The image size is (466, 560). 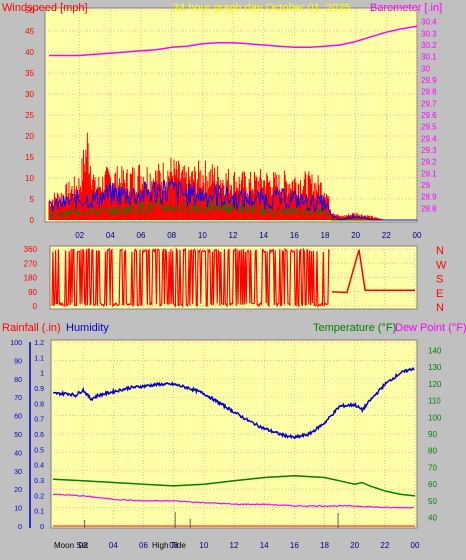 What do you see at coordinates (18, 435) in the screenshot?
I see `humidity-y-tick-label: 50` at bounding box center [18, 435].